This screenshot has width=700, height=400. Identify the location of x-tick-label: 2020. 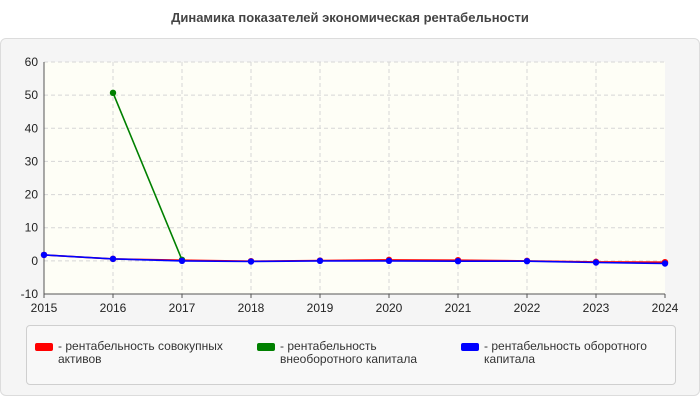
(389, 308).